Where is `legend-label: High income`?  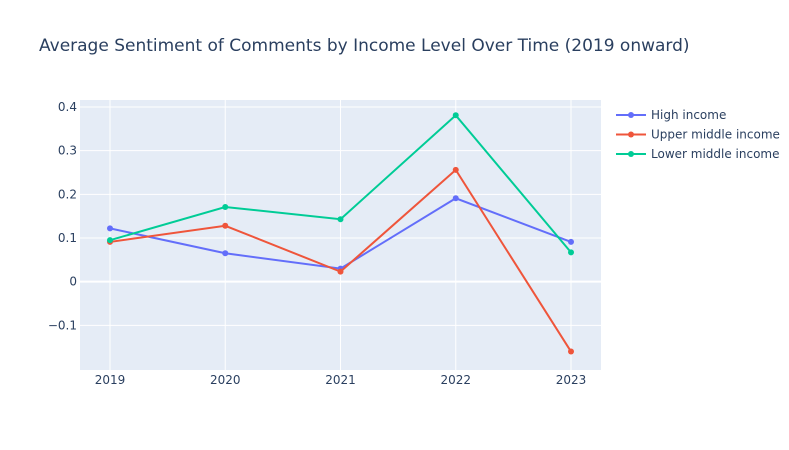 legend-label: High income is located at coordinates (688, 115).